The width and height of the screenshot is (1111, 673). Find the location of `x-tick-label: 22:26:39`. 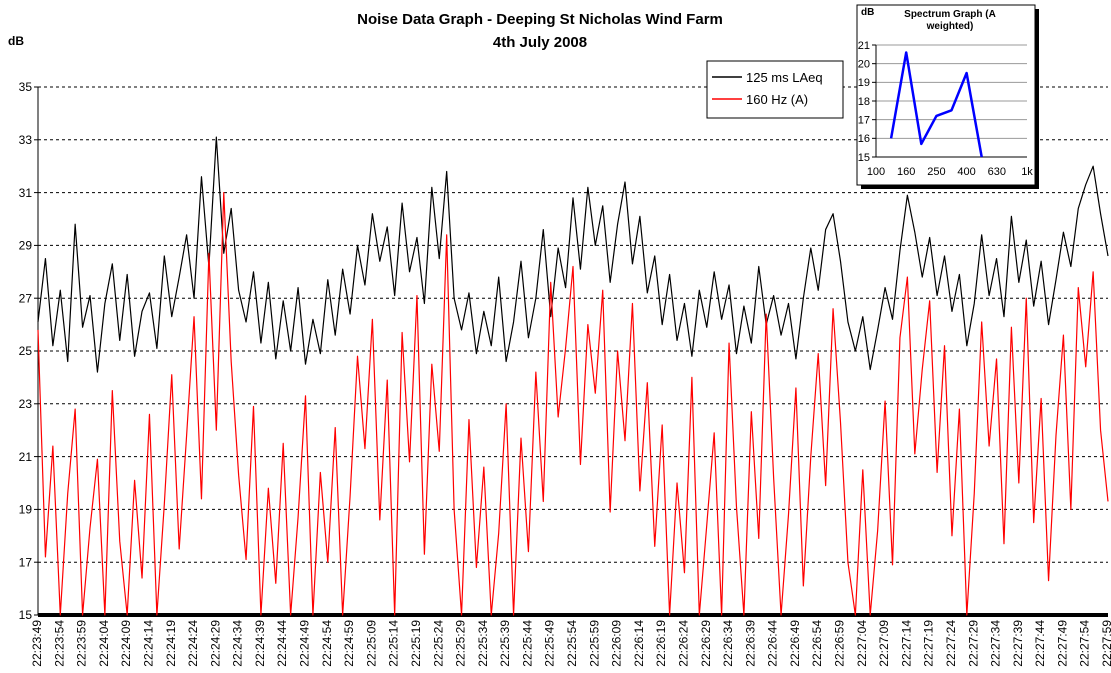

x-tick-label: 22:26:39 is located at coordinates (750, 643).